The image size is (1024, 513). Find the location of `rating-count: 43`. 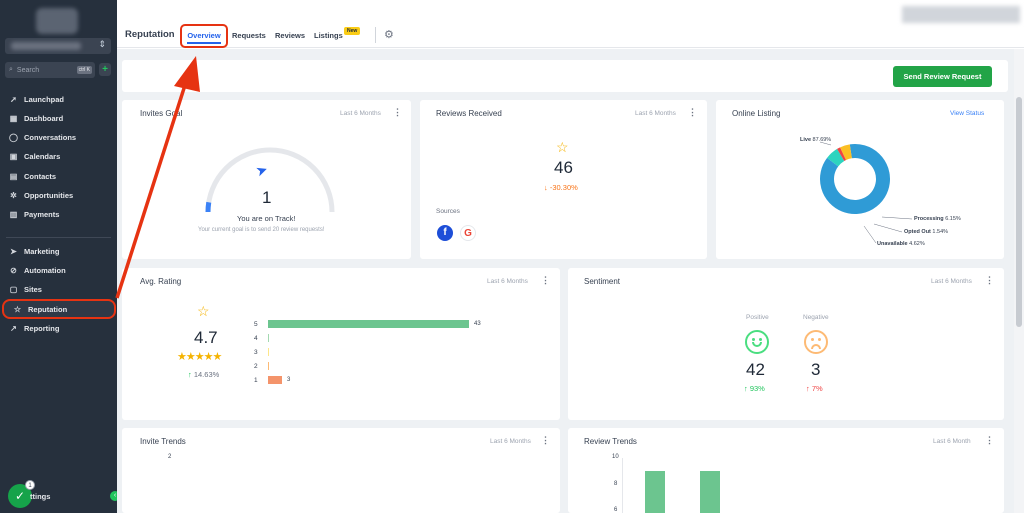

rating-count: 43 is located at coordinates (477, 324).